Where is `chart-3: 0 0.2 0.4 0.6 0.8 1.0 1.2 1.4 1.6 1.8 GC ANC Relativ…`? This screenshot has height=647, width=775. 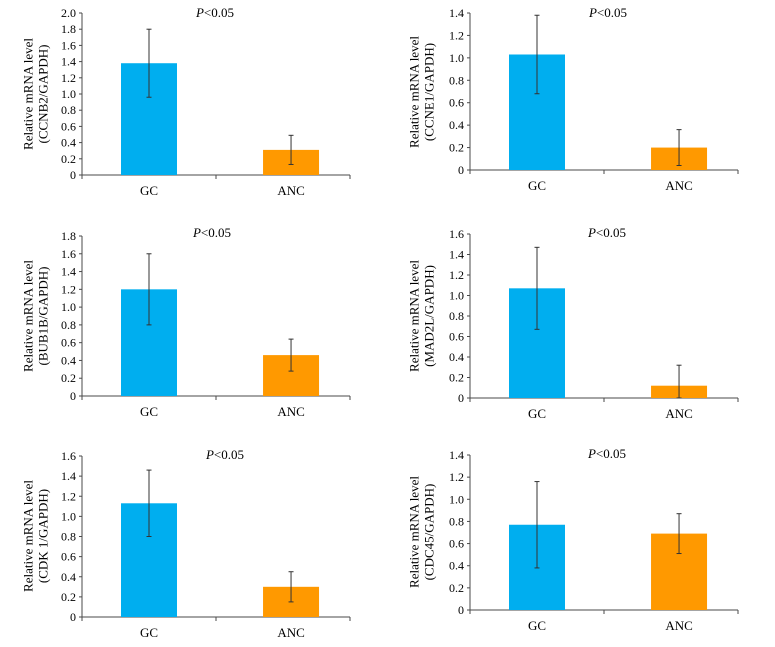
chart-3: 0 0.2 0.4 0.6 0.8 1.0 1.2 1.4 1.6 1.8 GC ANC Relativ… is located at coordinates (186, 322).